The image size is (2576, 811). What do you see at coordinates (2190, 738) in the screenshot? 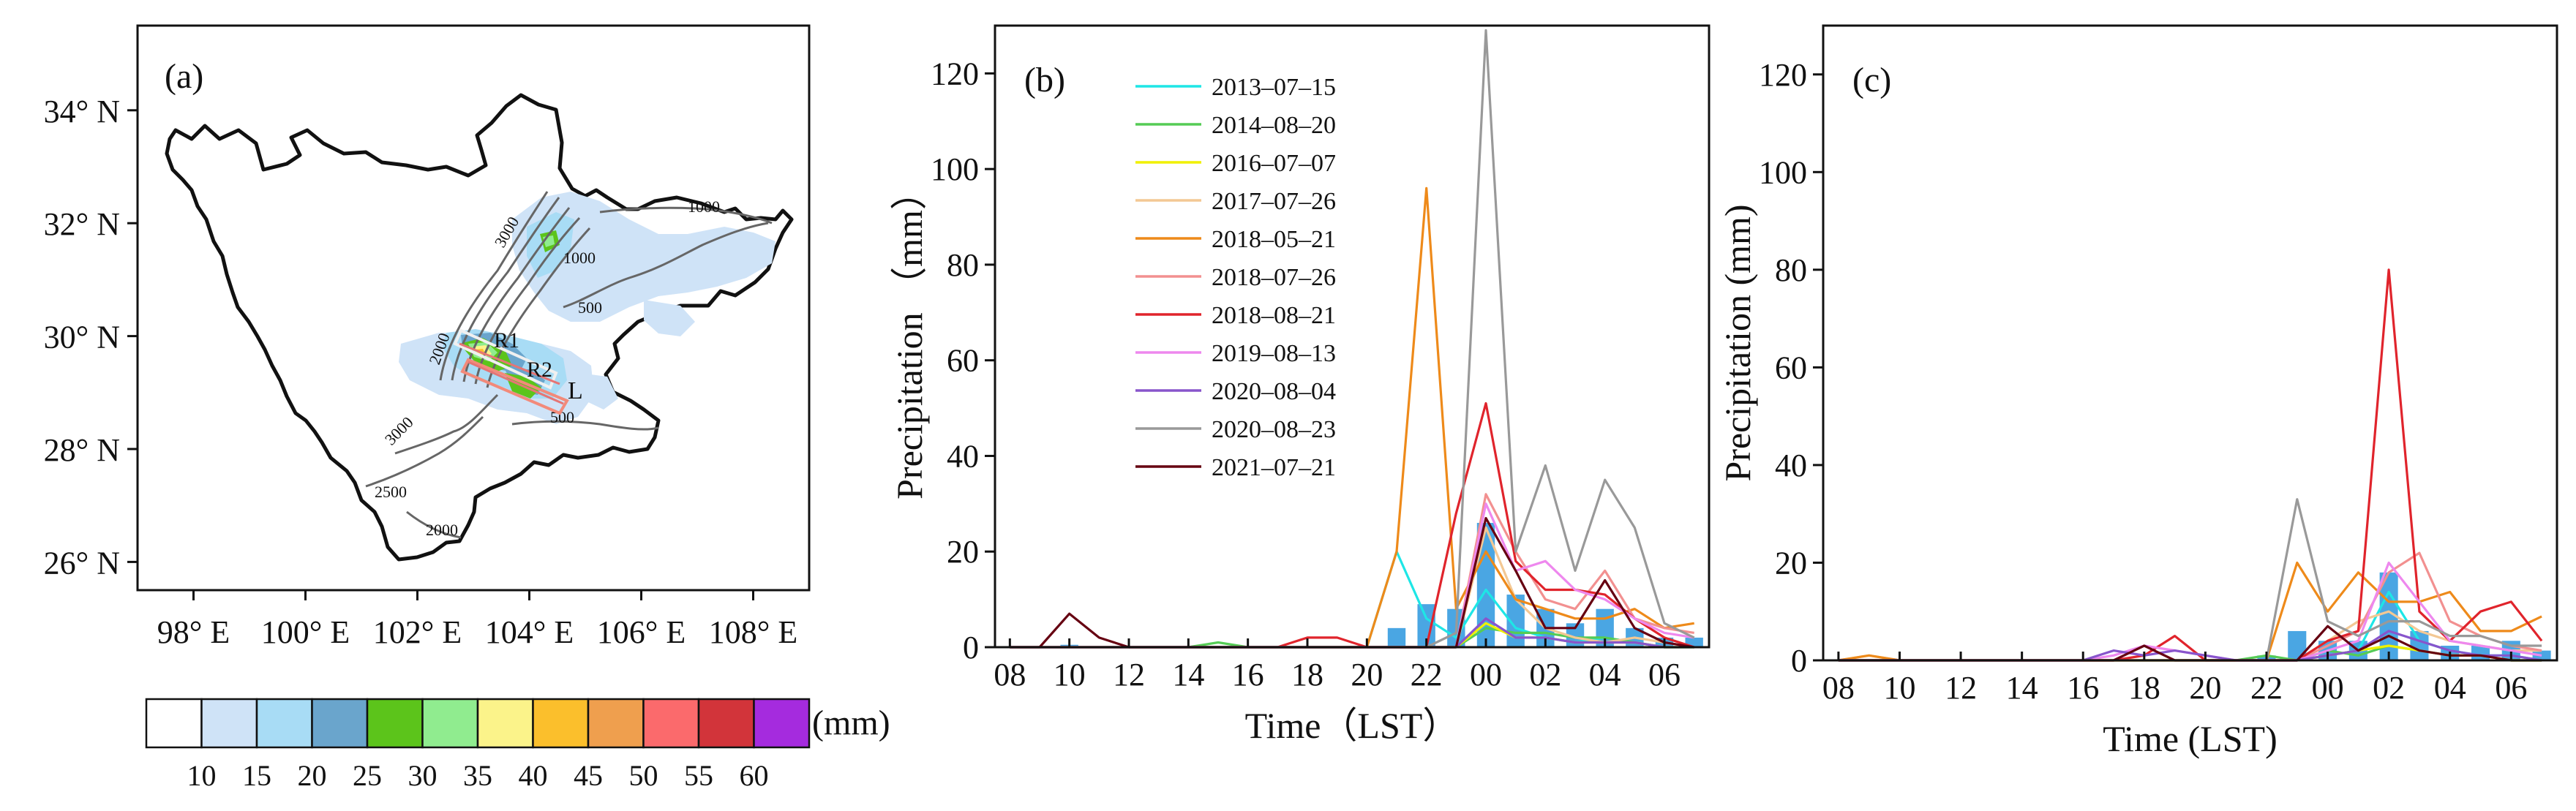
I see `x-axis-label: Time (LST)` at bounding box center [2190, 738].